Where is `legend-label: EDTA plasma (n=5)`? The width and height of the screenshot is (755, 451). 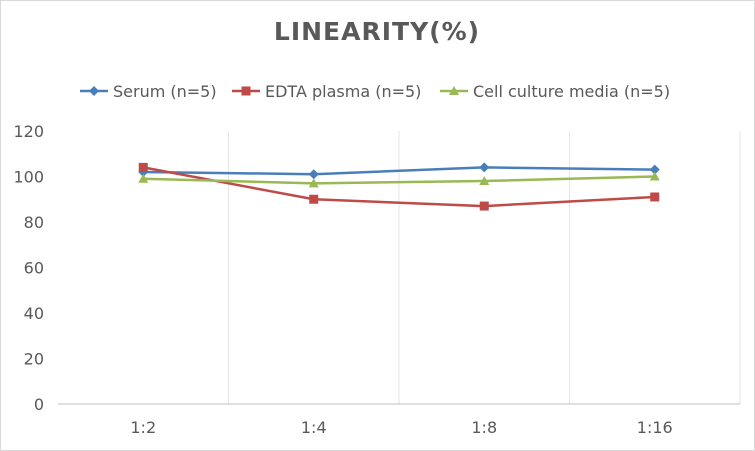
legend-label: EDTA plasma (n=5) is located at coordinates (343, 91).